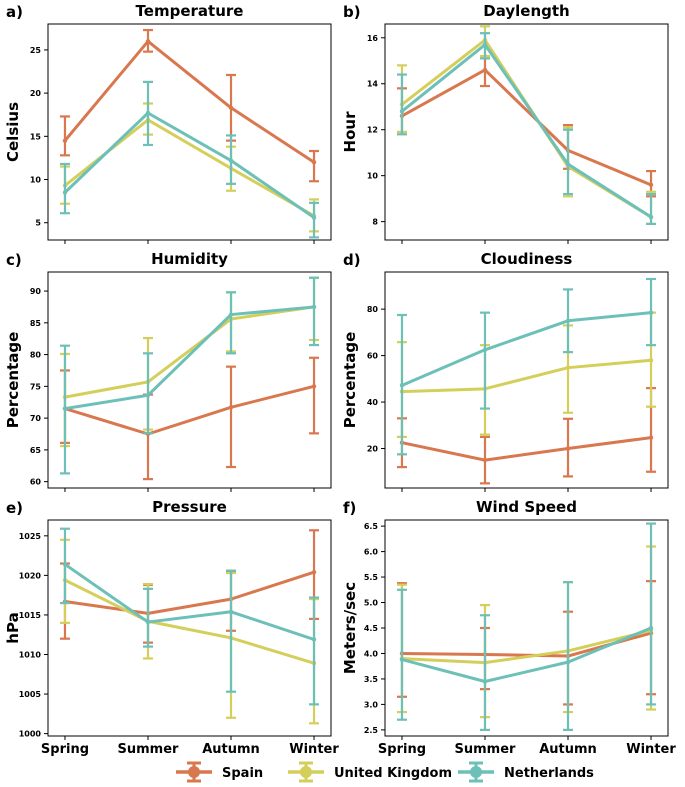 This screenshot has width=685, height=787. I want to click on y-axis-label: Percentage, so click(350, 380).